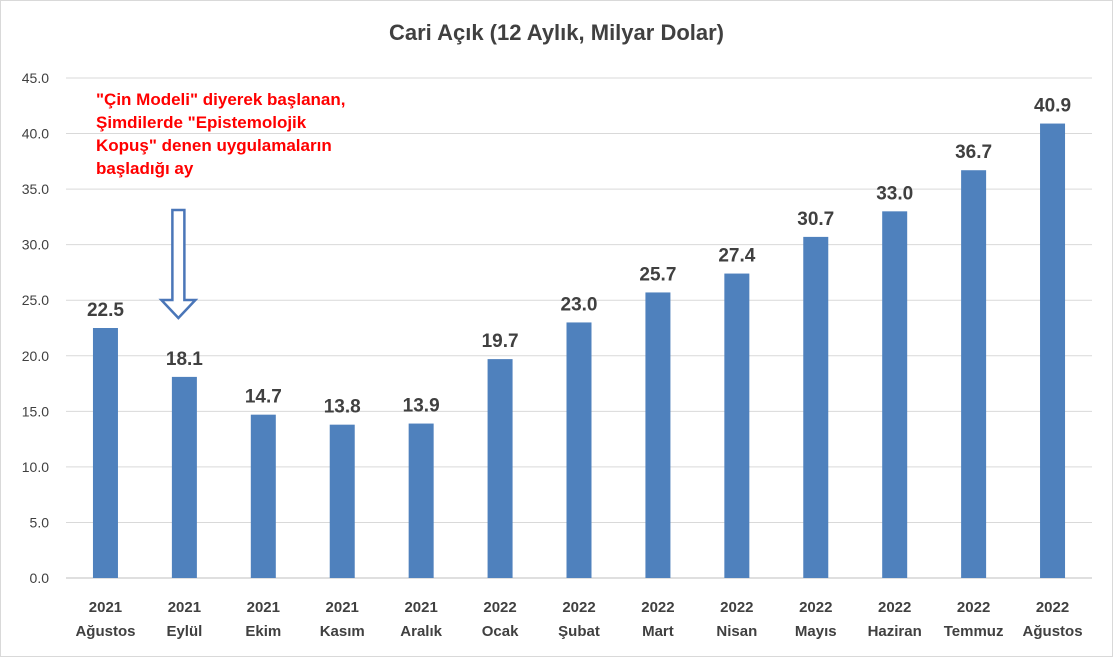 This screenshot has width=1113, height=657. What do you see at coordinates (35, 467) in the screenshot?
I see `y-tick-label: 10.0` at bounding box center [35, 467].